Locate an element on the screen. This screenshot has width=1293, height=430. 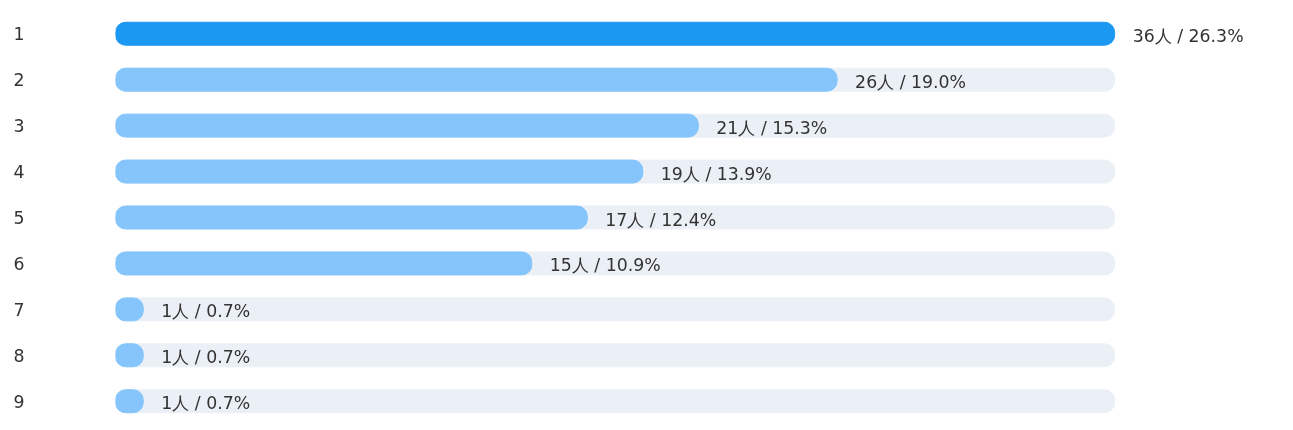
y-tick-label: 5 is located at coordinates (19, 218).